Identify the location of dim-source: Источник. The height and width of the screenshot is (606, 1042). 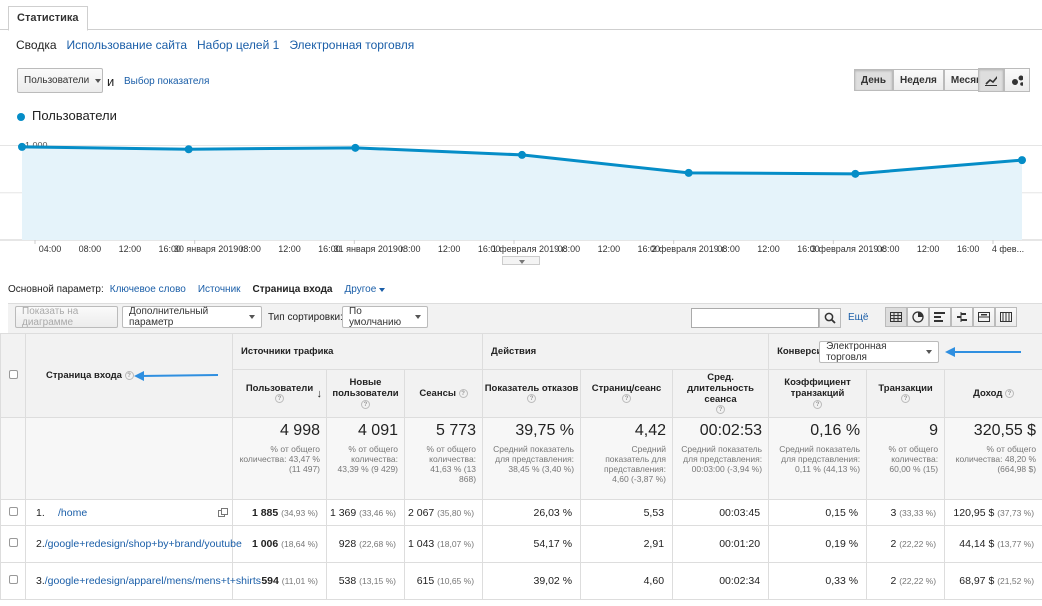
(219, 289).